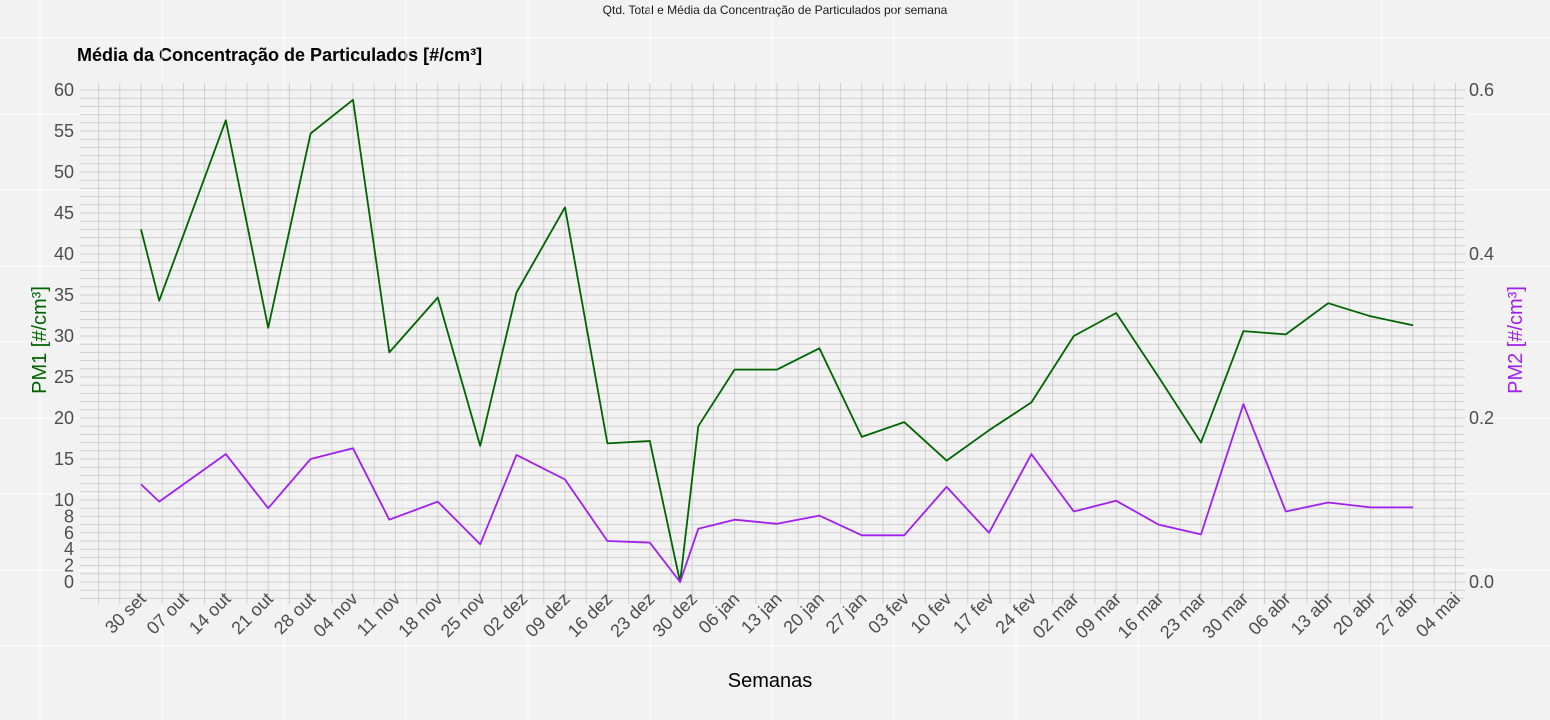  Describe the element at coordinates (64, 377) in the screenshot. I see `y-left-tick-label: 25` at that location.